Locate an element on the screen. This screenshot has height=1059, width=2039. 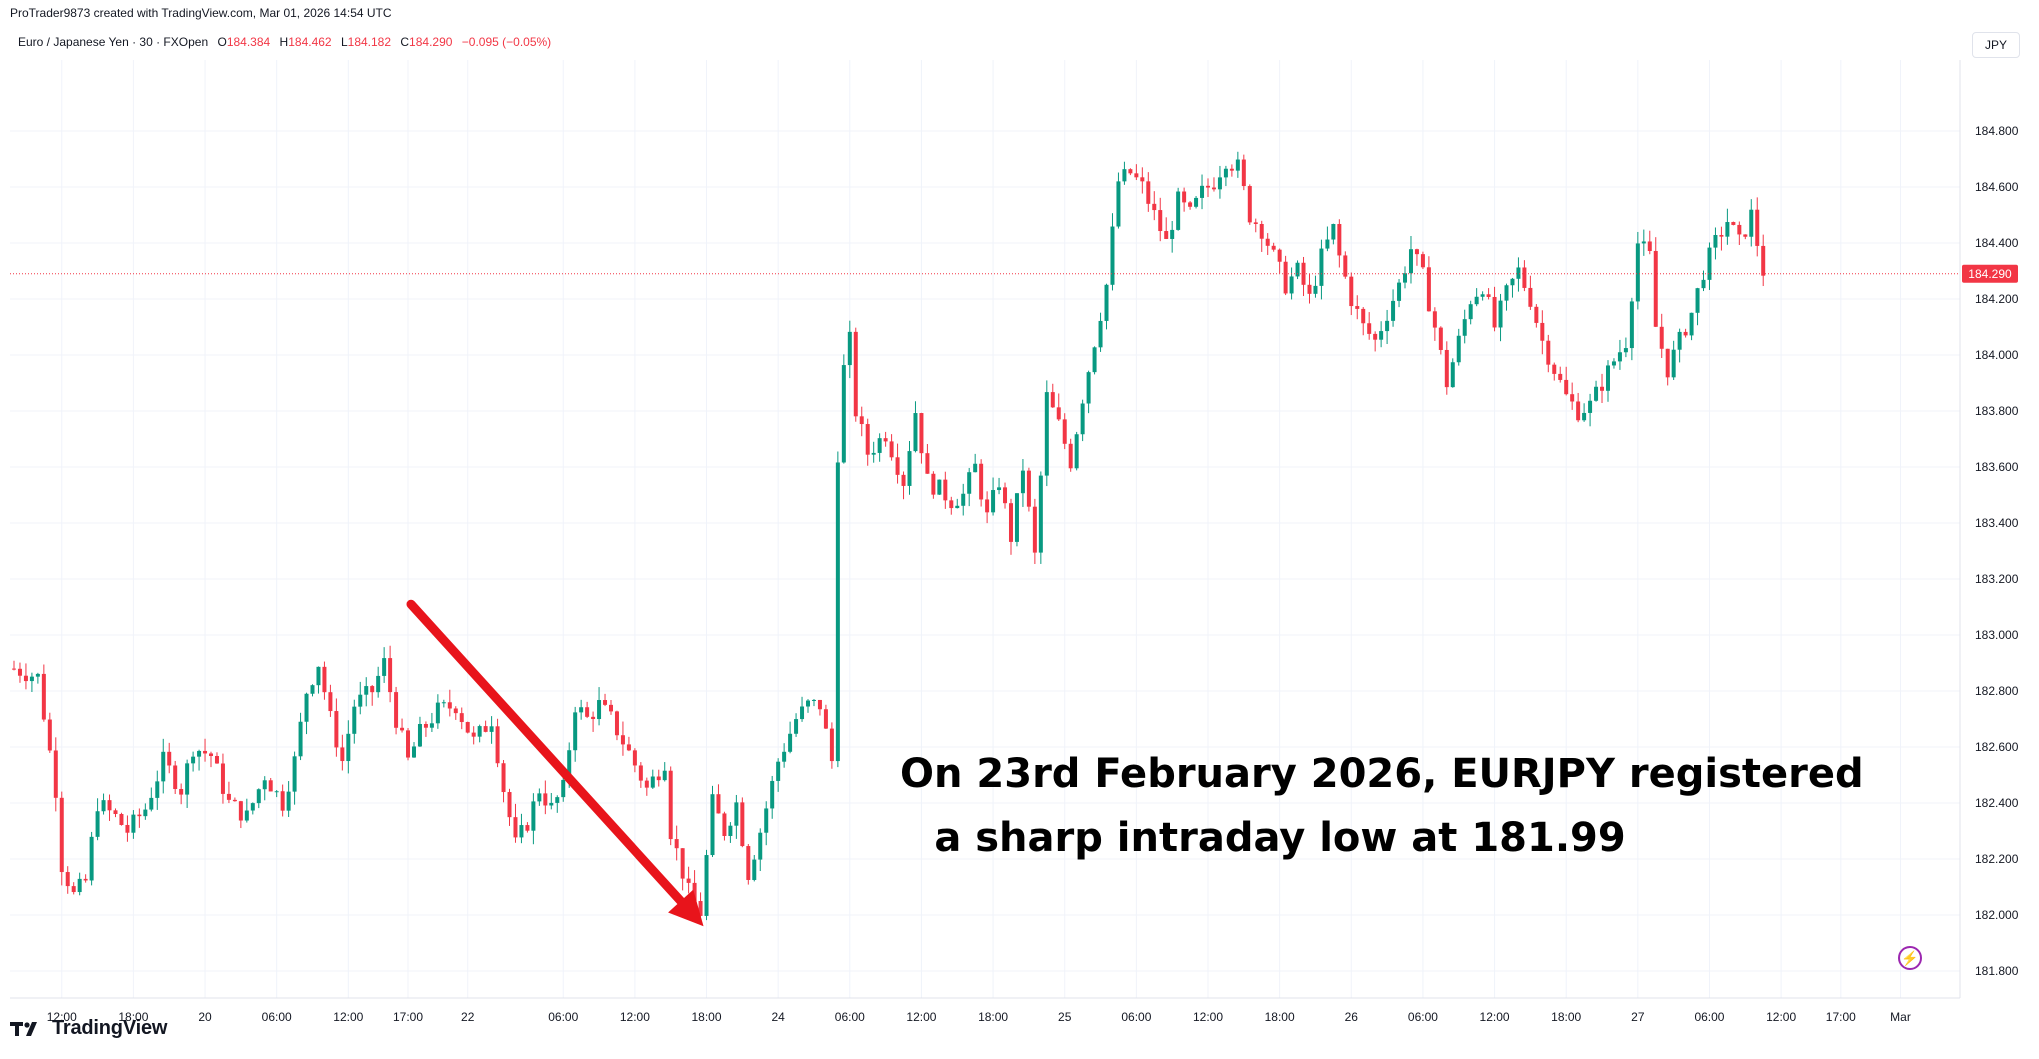
x-tick-label: 18:00 is located at coordinates (1566, 1017).